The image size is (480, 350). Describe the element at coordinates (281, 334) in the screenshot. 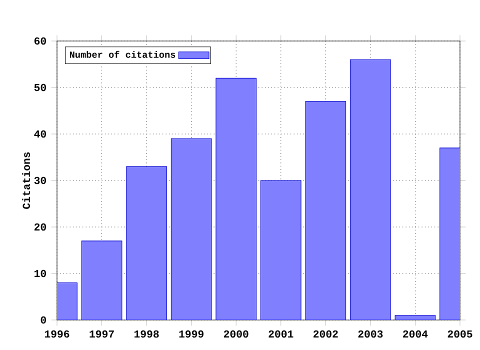

I see `x-tick-label: 2001` at that location.